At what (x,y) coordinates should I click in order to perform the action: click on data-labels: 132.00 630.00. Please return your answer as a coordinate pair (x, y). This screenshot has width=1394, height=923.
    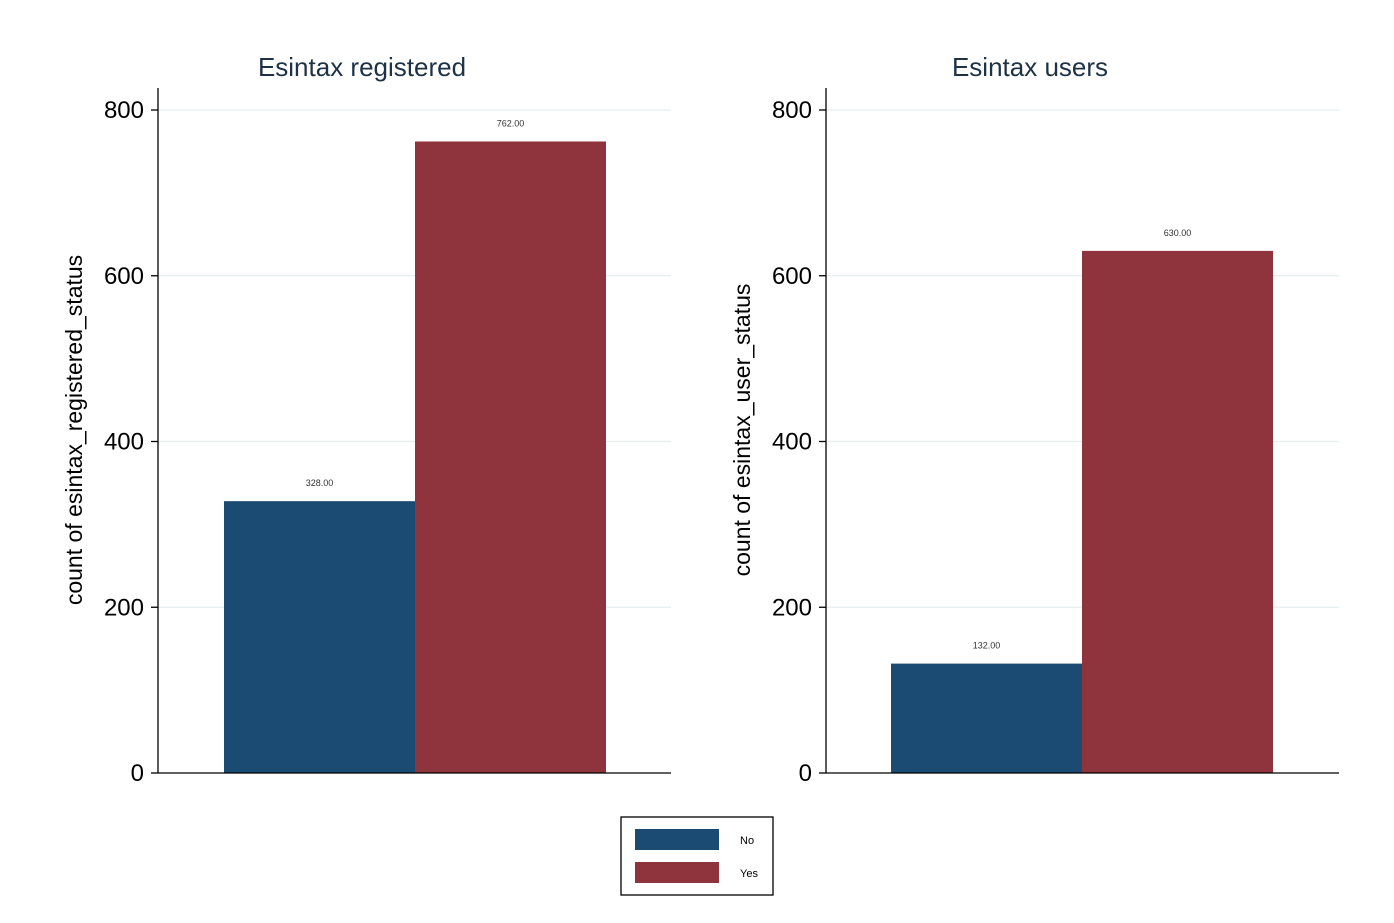
    Looking at the image, I should click on (1082, 439).